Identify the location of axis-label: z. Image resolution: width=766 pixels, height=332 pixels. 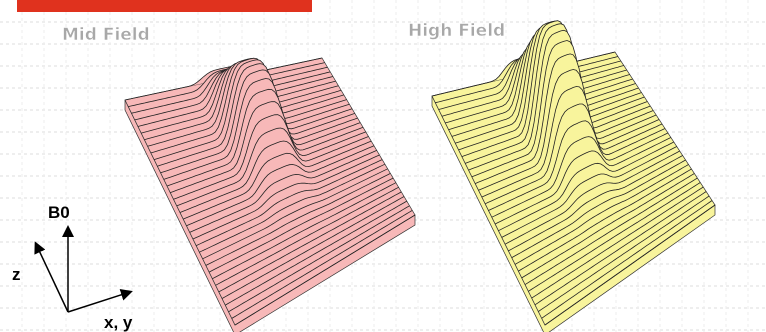
(16, 274).